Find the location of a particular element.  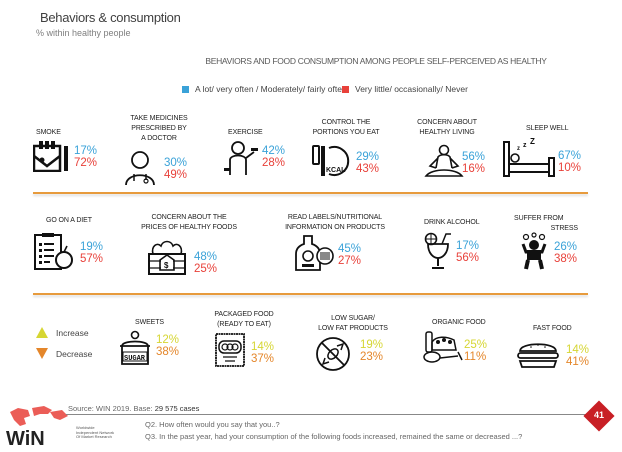

value-rarely: 28% is located at coordinates (274, 163).